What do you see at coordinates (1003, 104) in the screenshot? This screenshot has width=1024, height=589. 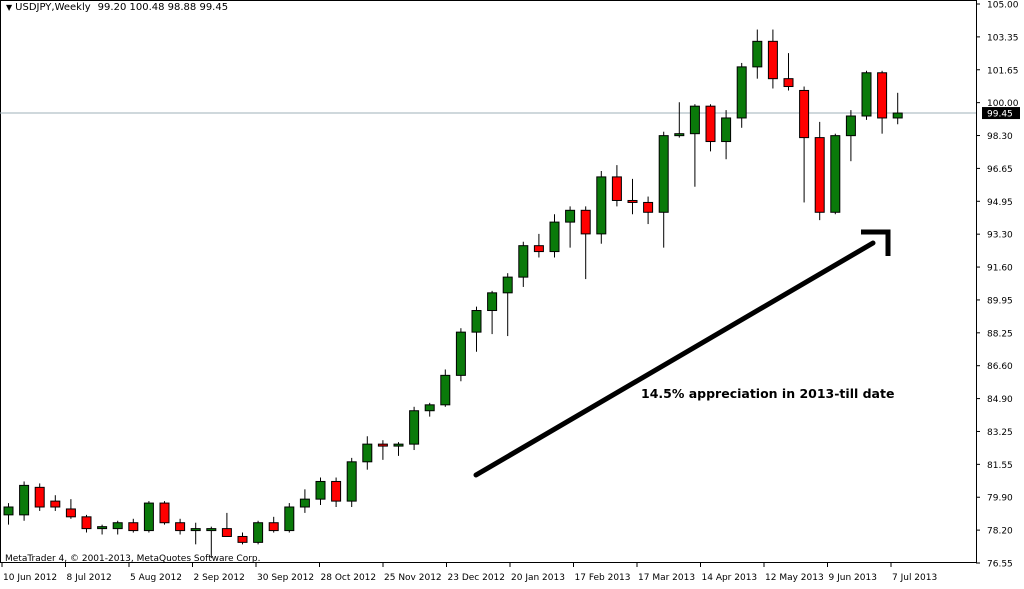 I see `y-tick-label: 100.00` at bounding box center [1003, 104].